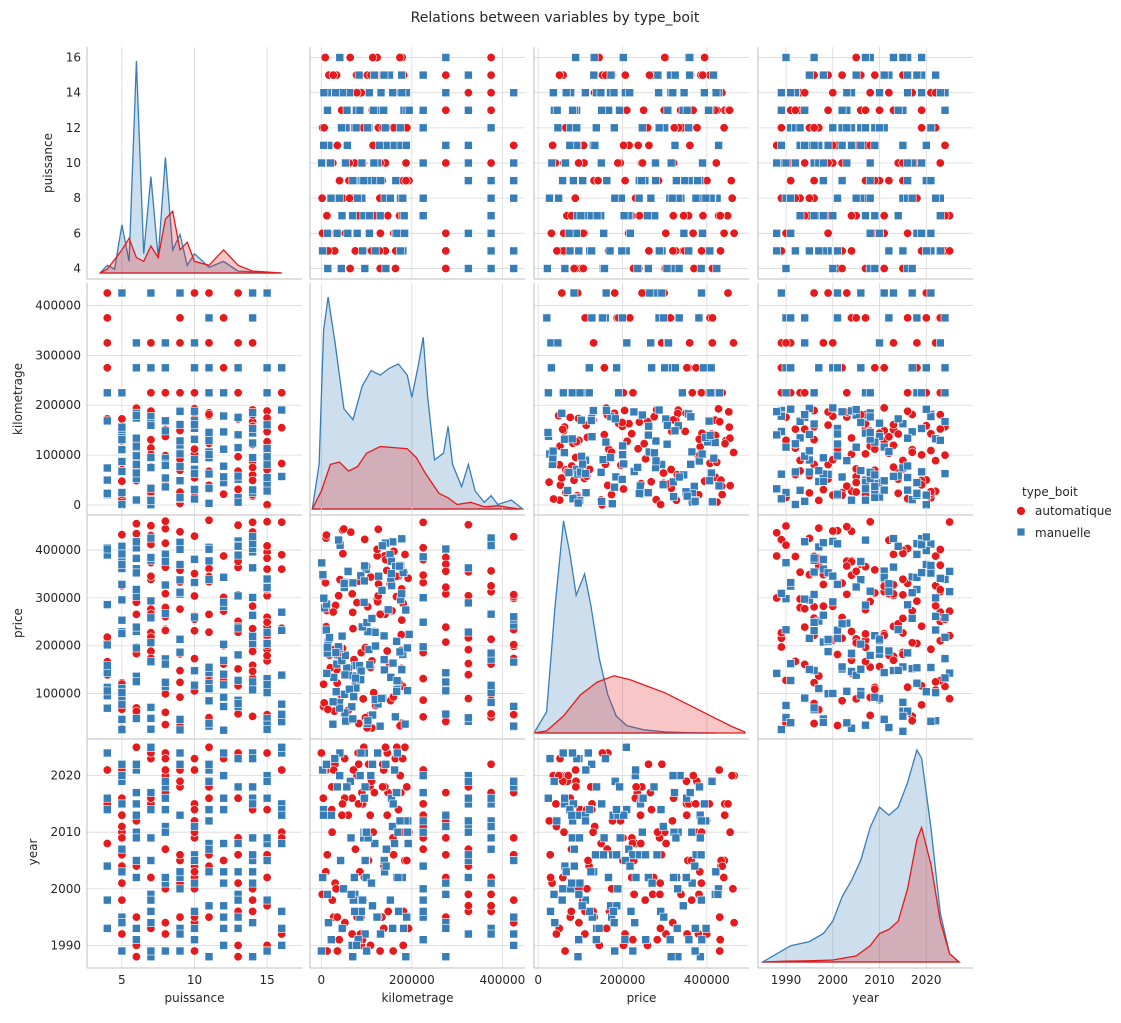 The height and width of the screenshot is (1023, 1121). Describe the element at coordinates (641, 163) in the screenshot. I see `panel-puissance-vs-price` at that location.